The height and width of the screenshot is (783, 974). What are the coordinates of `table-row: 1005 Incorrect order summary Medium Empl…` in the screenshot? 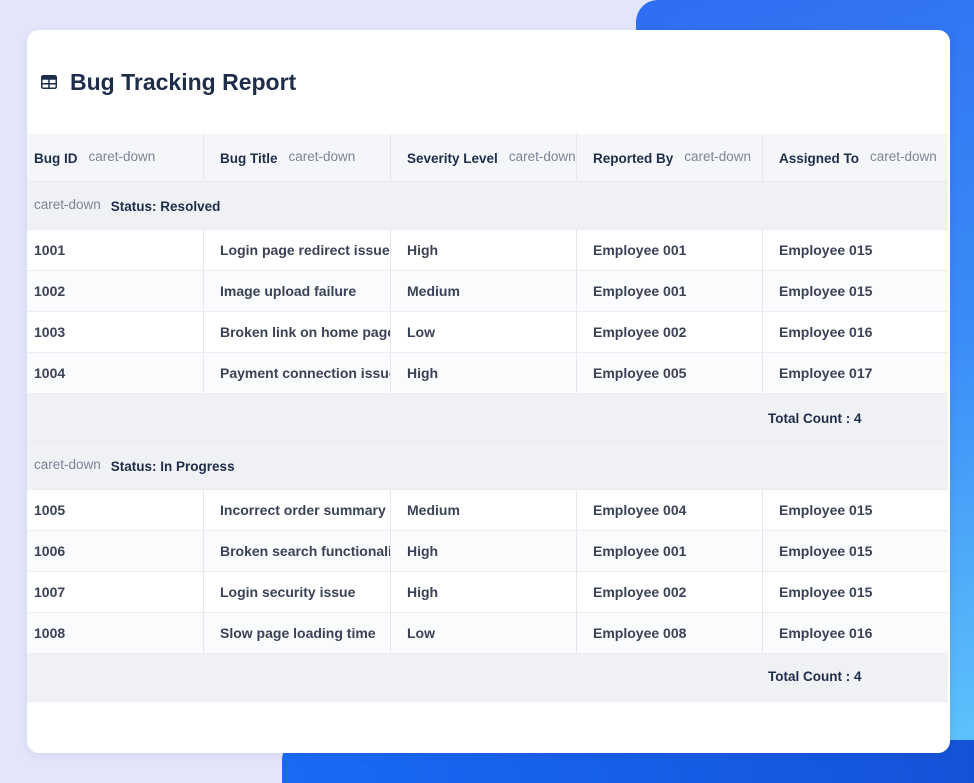 It's located at (487, 510).